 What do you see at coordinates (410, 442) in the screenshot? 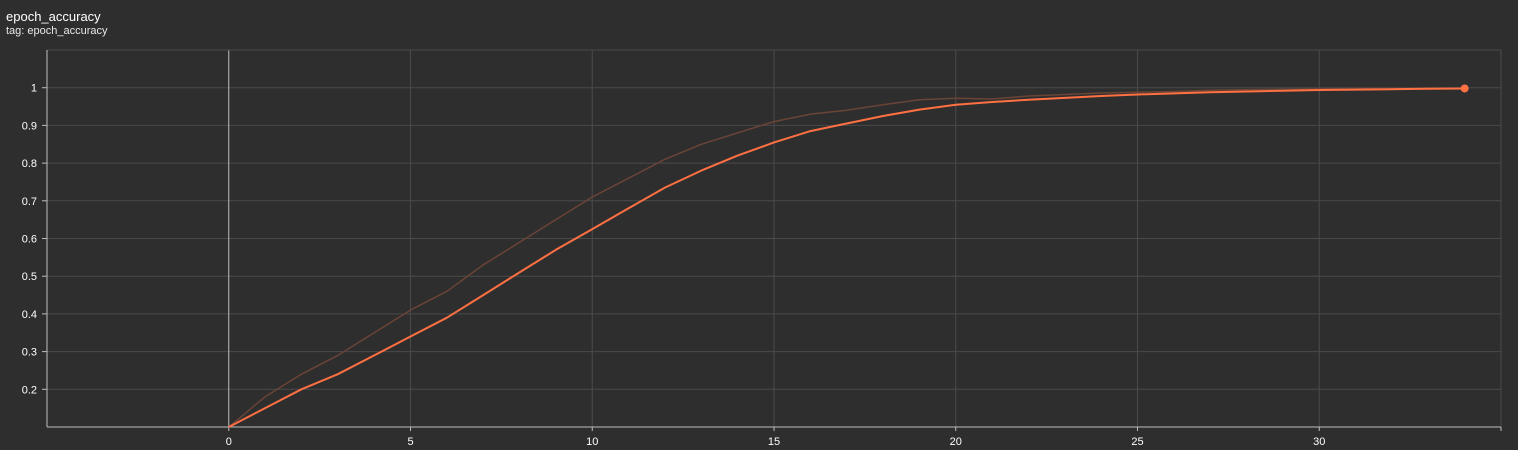
I see `x-tick-label: 5` at bounding box center [410, 442].